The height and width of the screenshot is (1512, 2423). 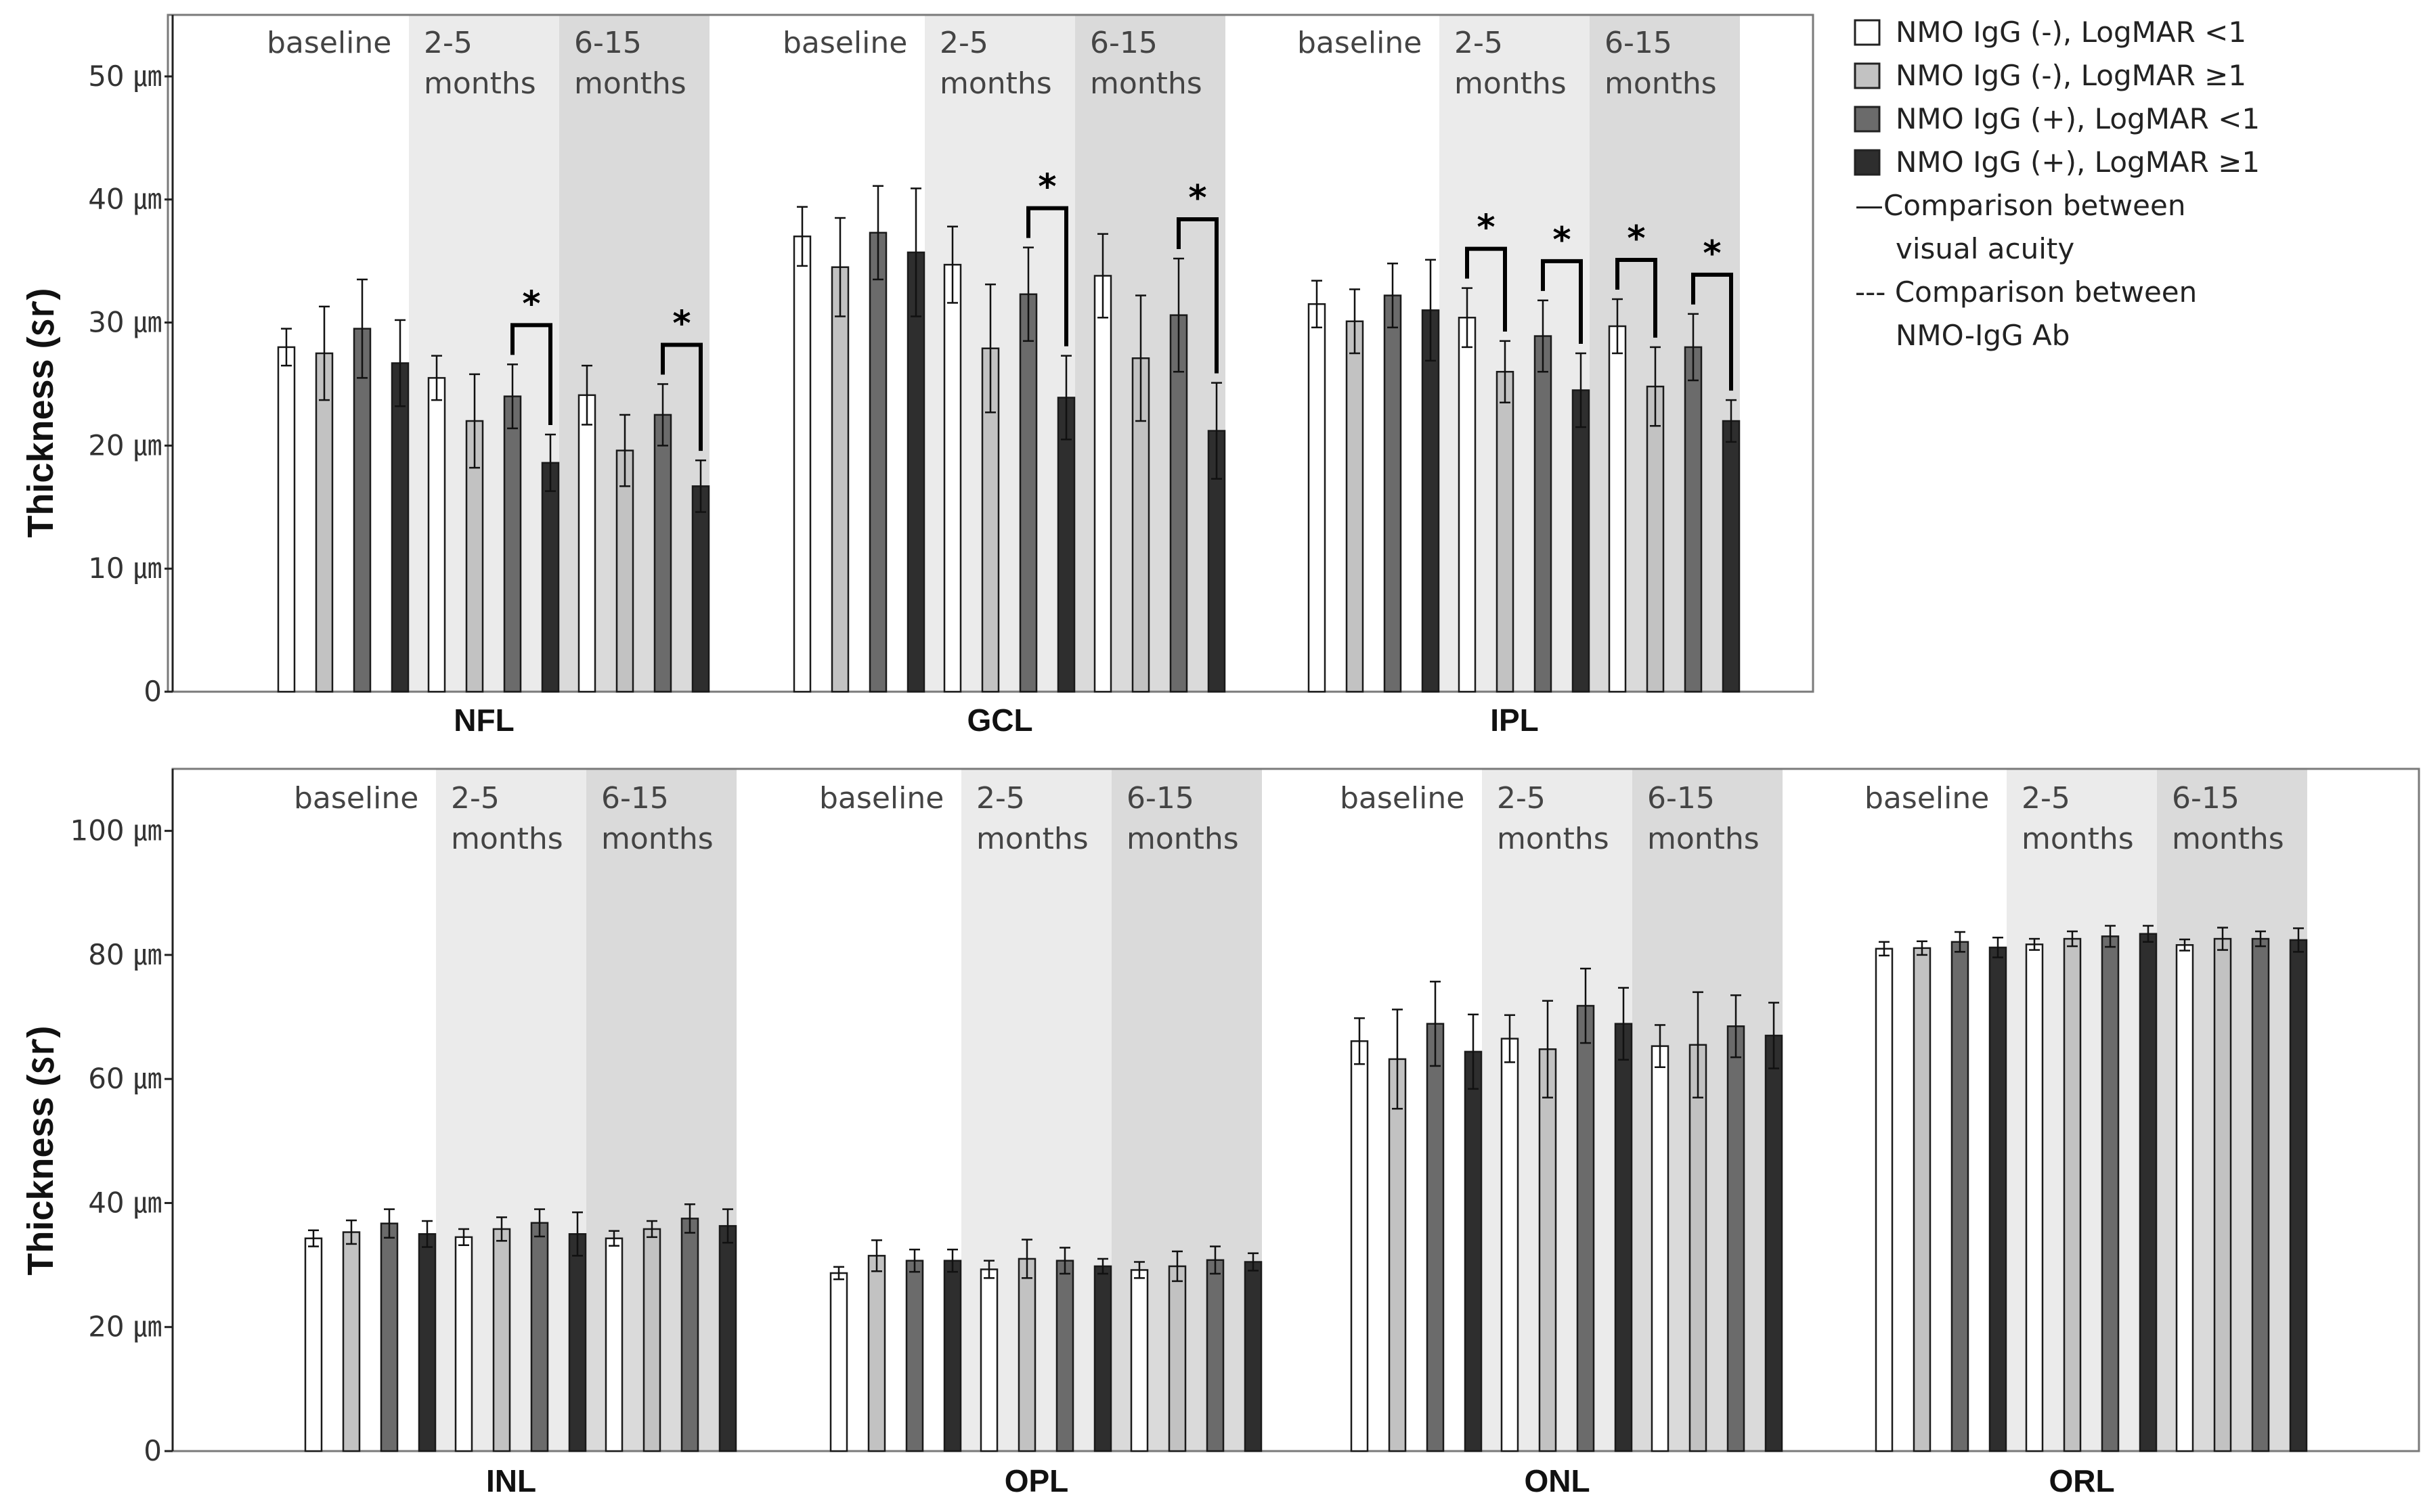 What do you see at coordinates (1037, 1480) in the screenshot?
I see `group-label-opl: OPL` at bounding box center [1037, 1480].